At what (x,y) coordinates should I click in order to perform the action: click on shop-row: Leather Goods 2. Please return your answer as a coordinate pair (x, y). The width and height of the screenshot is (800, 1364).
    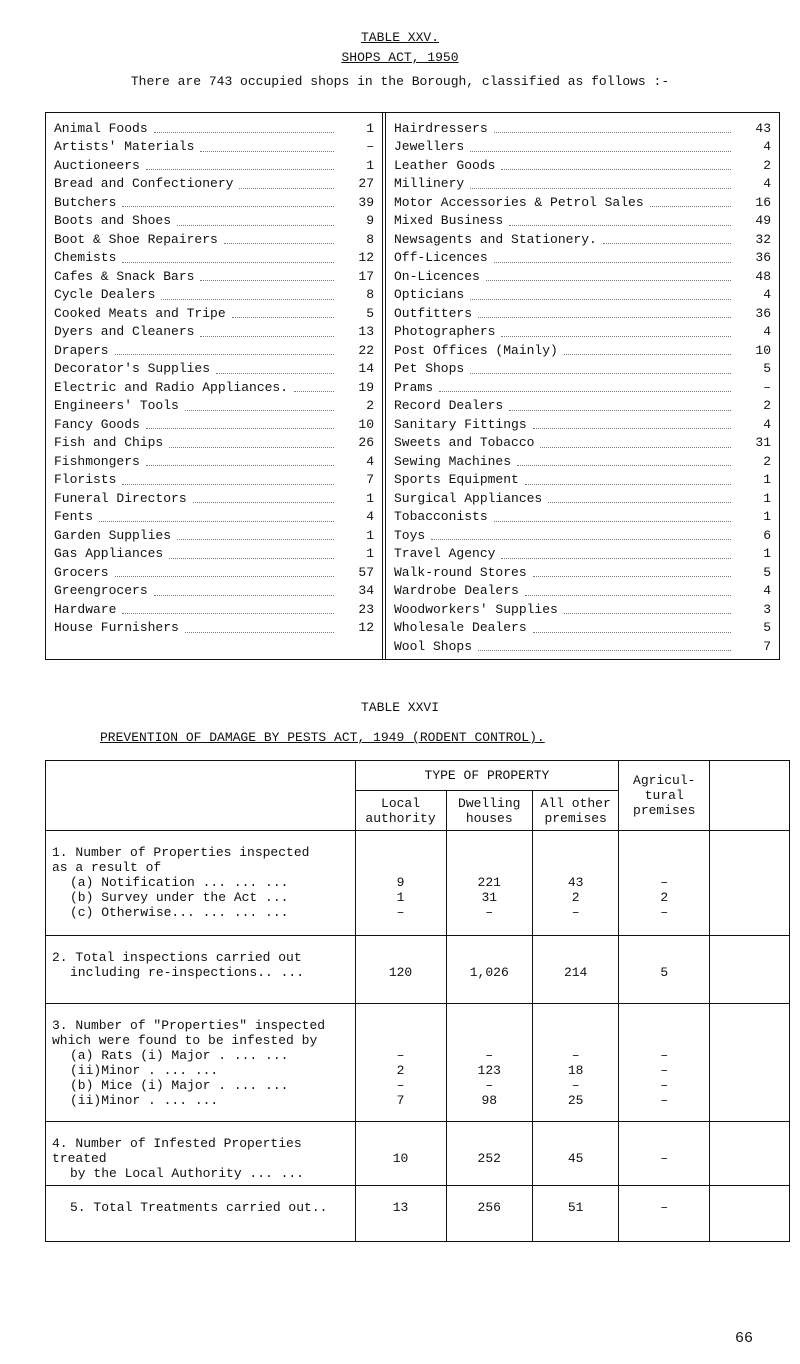
    Looking at the image, I should click on (582, 165).